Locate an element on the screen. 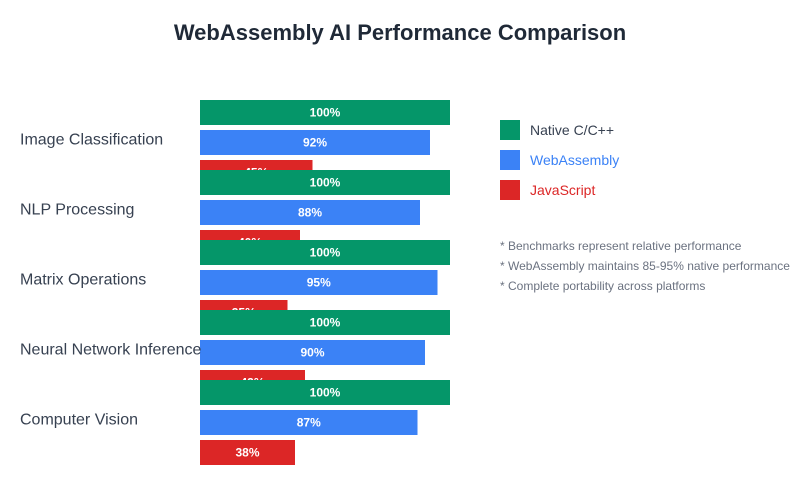  bar-label-webassembly-nlp-processing: 88% is located at coordinates (310, 213).